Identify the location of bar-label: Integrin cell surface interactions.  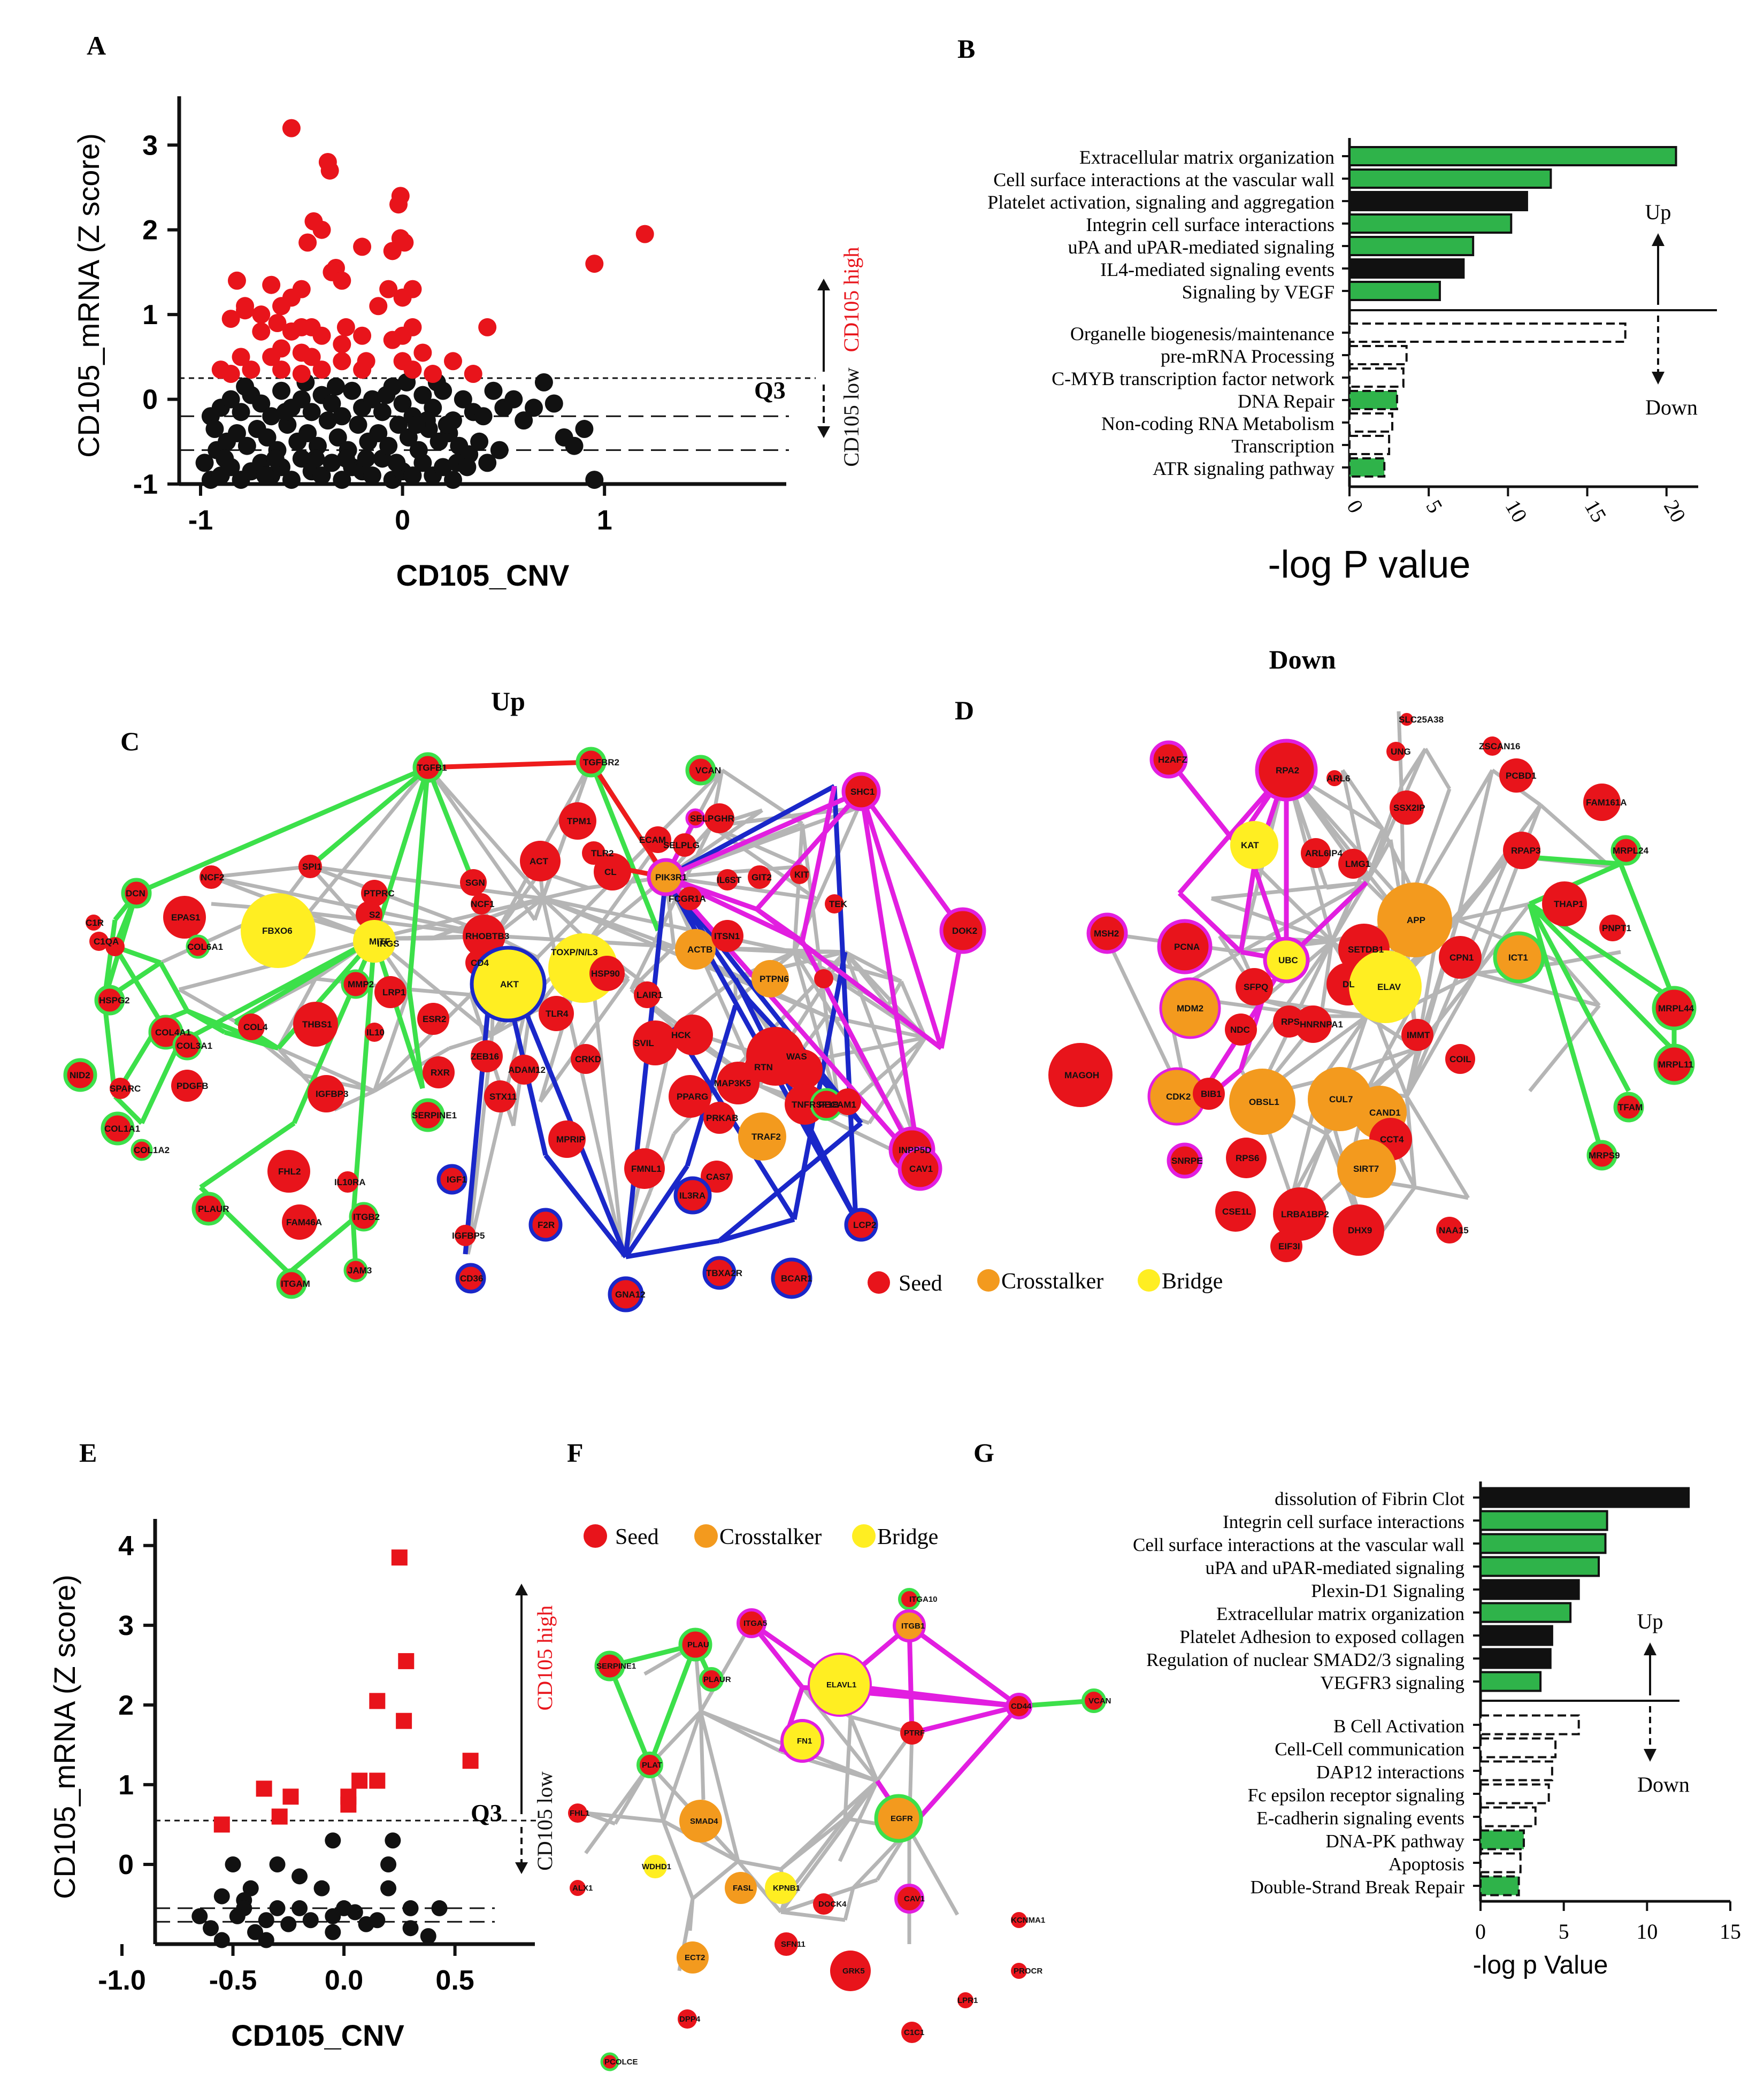
(1210, 224).